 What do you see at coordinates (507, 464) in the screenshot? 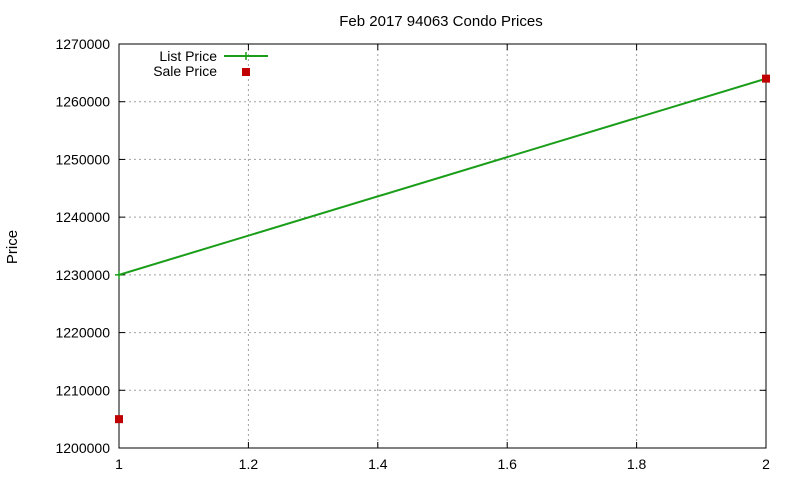
I see `x-tick-label: 1.6` at bounding box center [507, 464].